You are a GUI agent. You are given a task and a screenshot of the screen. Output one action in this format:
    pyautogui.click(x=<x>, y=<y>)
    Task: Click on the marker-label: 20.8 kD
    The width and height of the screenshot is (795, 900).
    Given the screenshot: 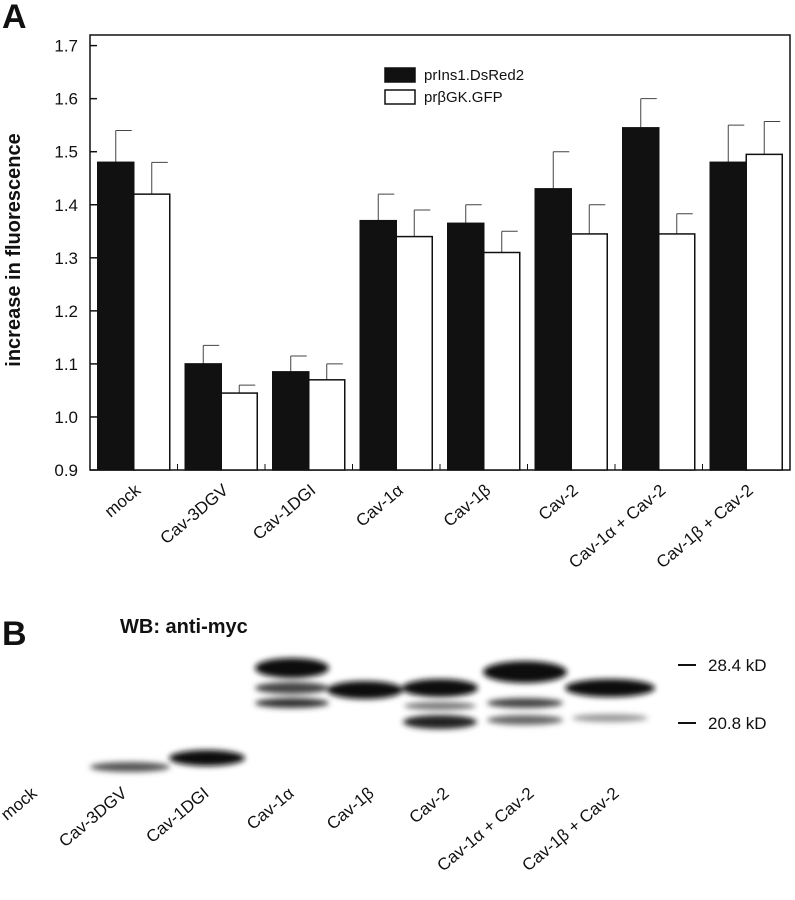 What is the action you would take?
    pyautogui.click(x=737, y=723)
    